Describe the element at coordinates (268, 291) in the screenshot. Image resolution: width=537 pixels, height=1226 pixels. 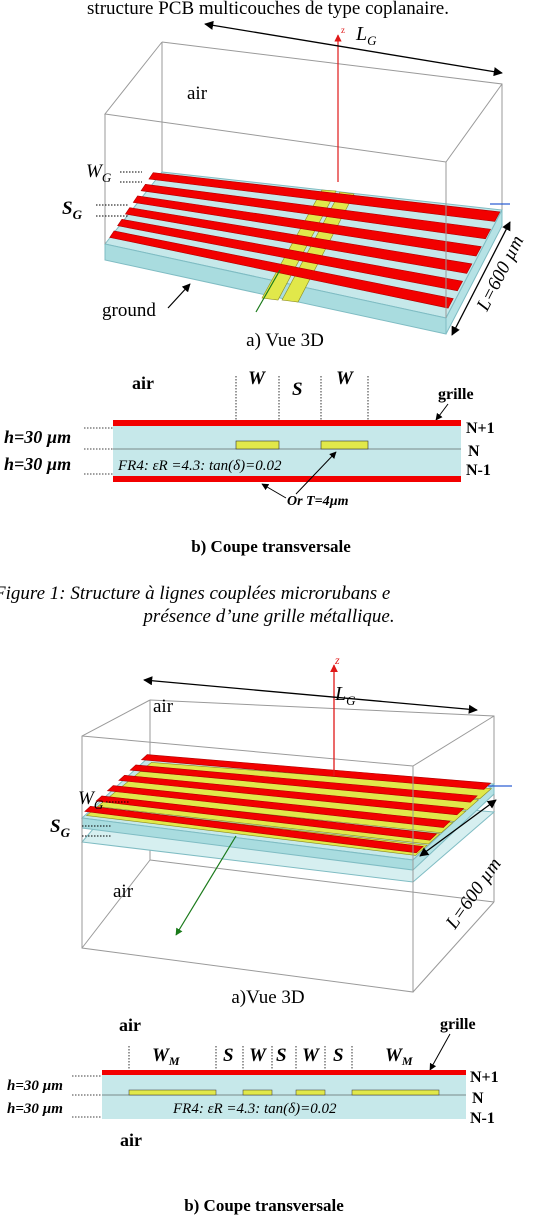
I see `y-axis` at that location.